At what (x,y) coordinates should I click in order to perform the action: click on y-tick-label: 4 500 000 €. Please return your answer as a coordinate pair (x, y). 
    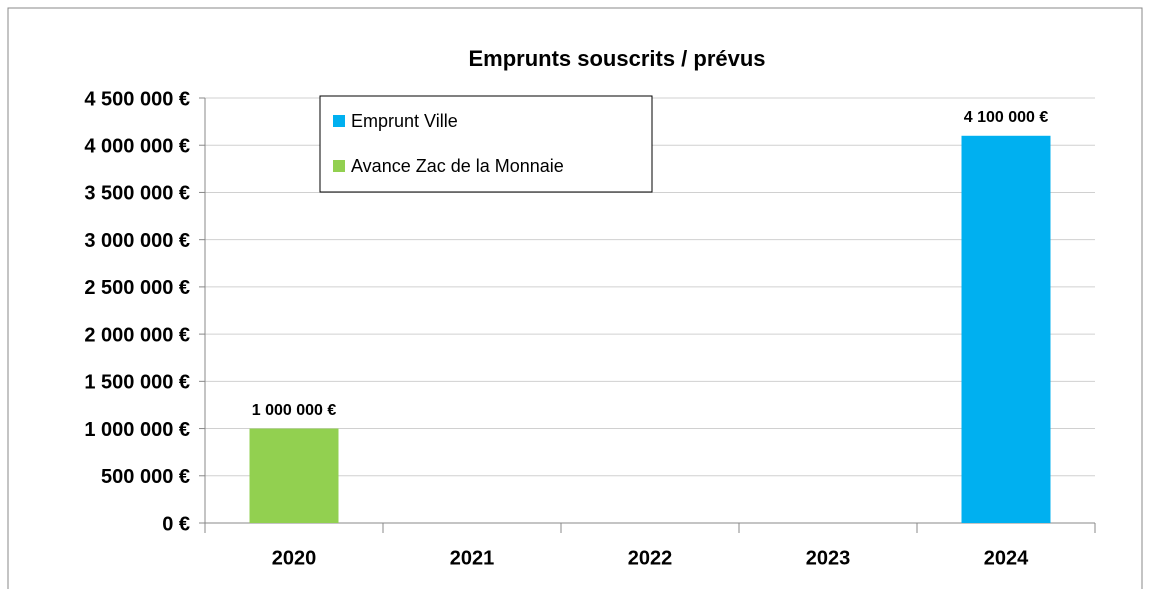
    Looking at the image, I should click on (137, 99).